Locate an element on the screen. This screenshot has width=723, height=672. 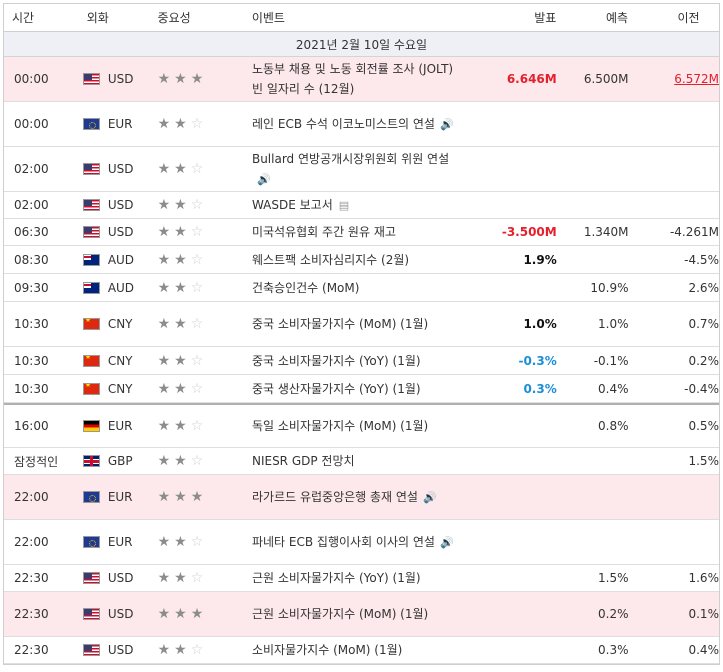
event-time-text: 10:30 is located at coordinates (31, 360).